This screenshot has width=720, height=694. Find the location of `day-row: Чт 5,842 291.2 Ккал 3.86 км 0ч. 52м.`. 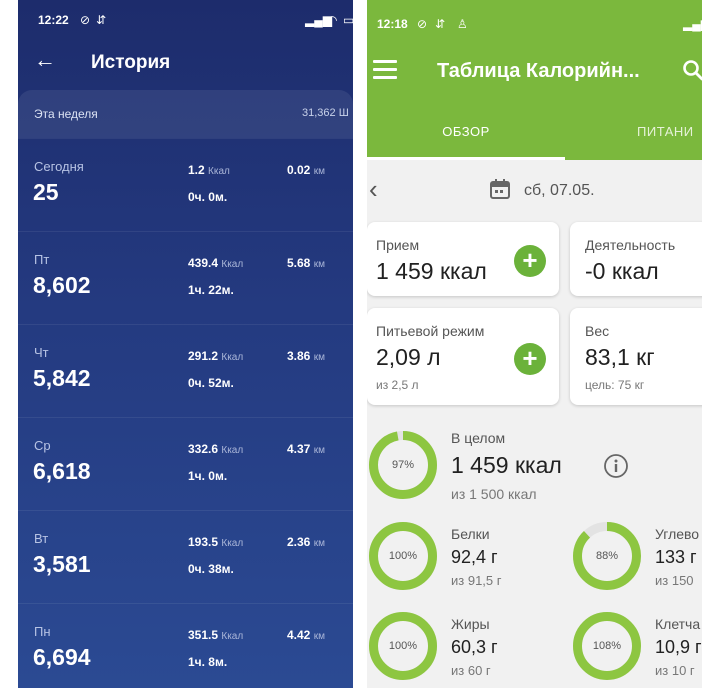

day-row: Чт 5,842 291.2 Ккал 3.86 км 0ч. 52м. is located at coordinates (185, 370).